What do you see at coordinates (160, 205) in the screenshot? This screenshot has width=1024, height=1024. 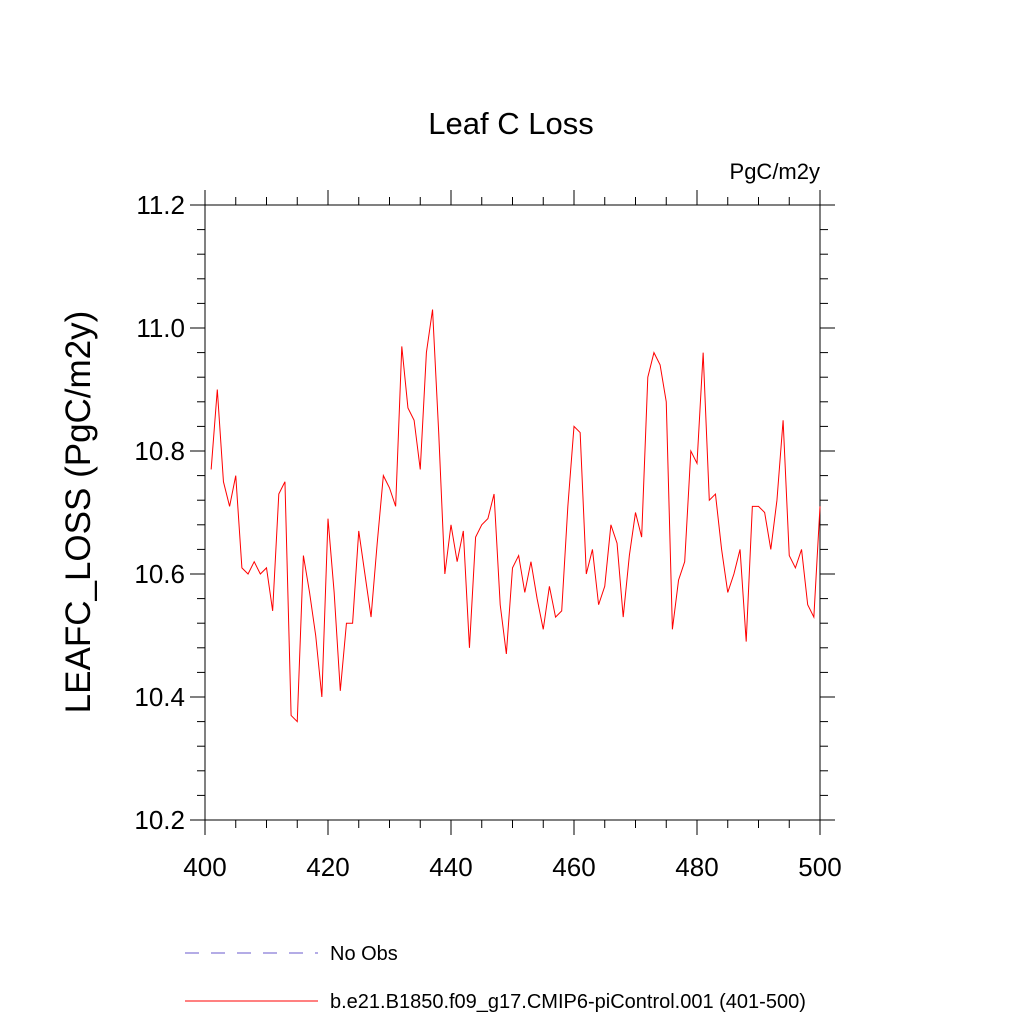 I see `y-tick-label: 11.2` at bounding box center [160, 205].